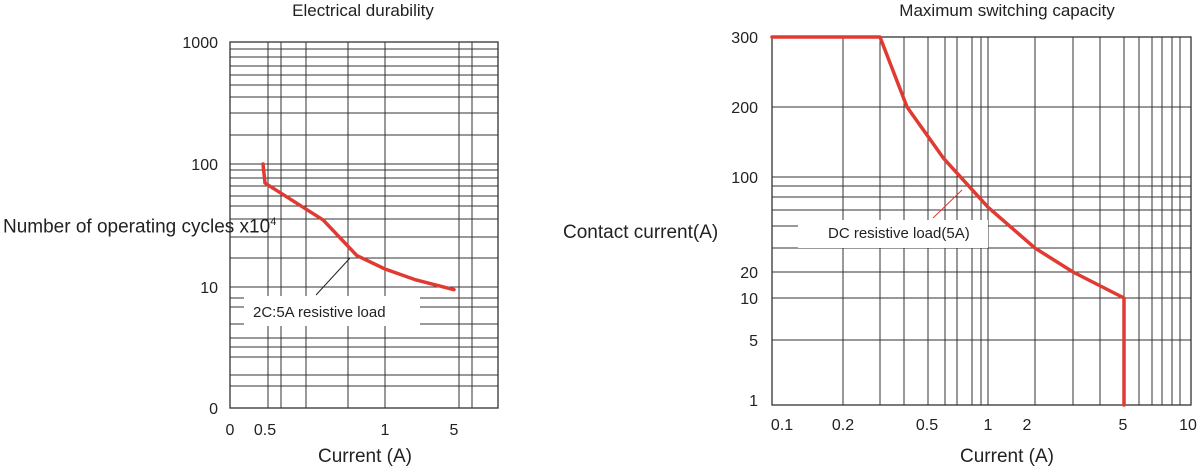 This screenshot has height=468, width=1200. I want to click on annotation-label: 2C:5A resistive load, so click(319, 312).